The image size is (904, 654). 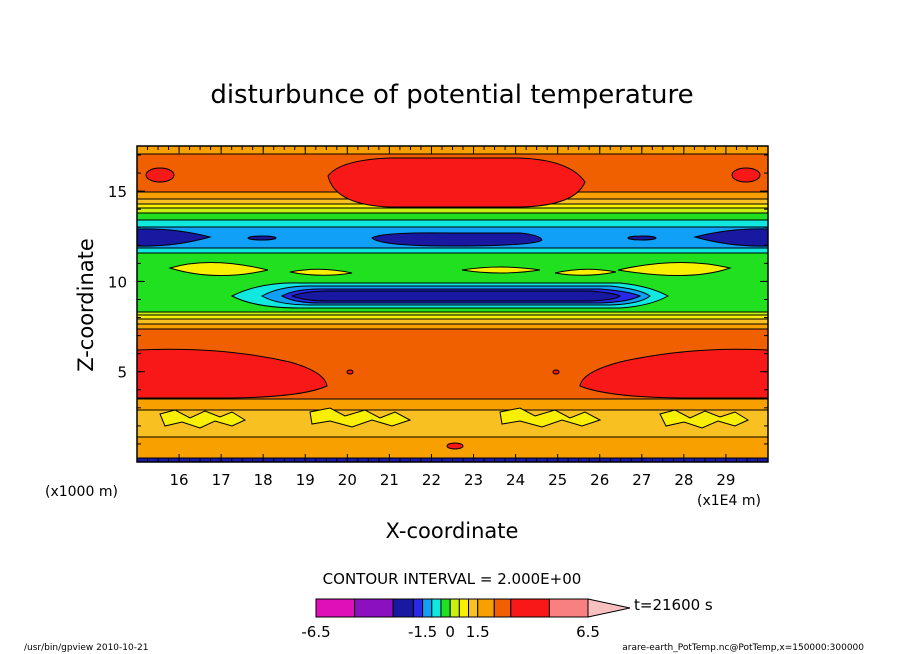 I want to click on time-text: t=21600 s, so click(x=673, y=605).